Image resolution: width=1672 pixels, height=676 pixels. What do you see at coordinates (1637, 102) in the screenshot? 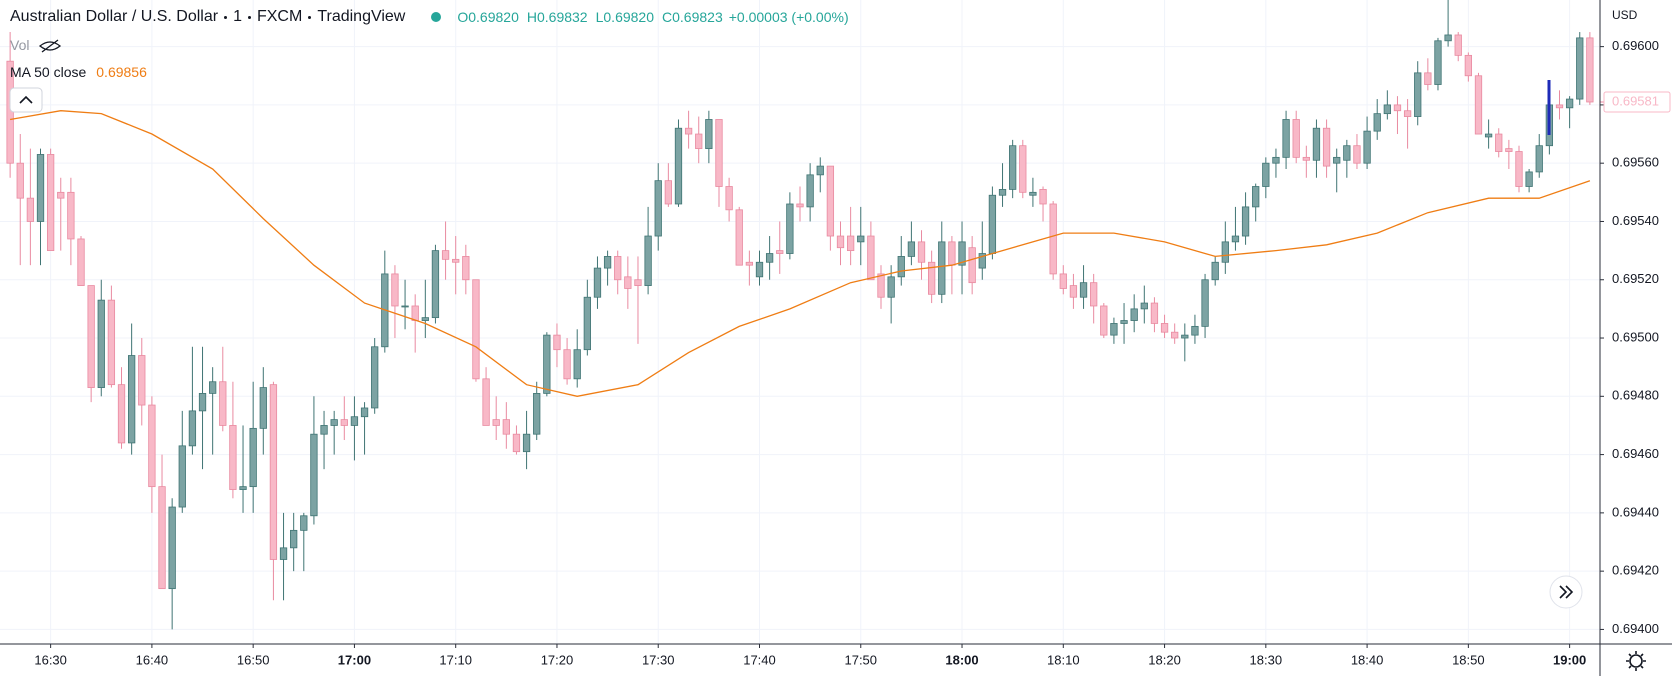
I see `last-price-box` at bounding box center [1637, 102].